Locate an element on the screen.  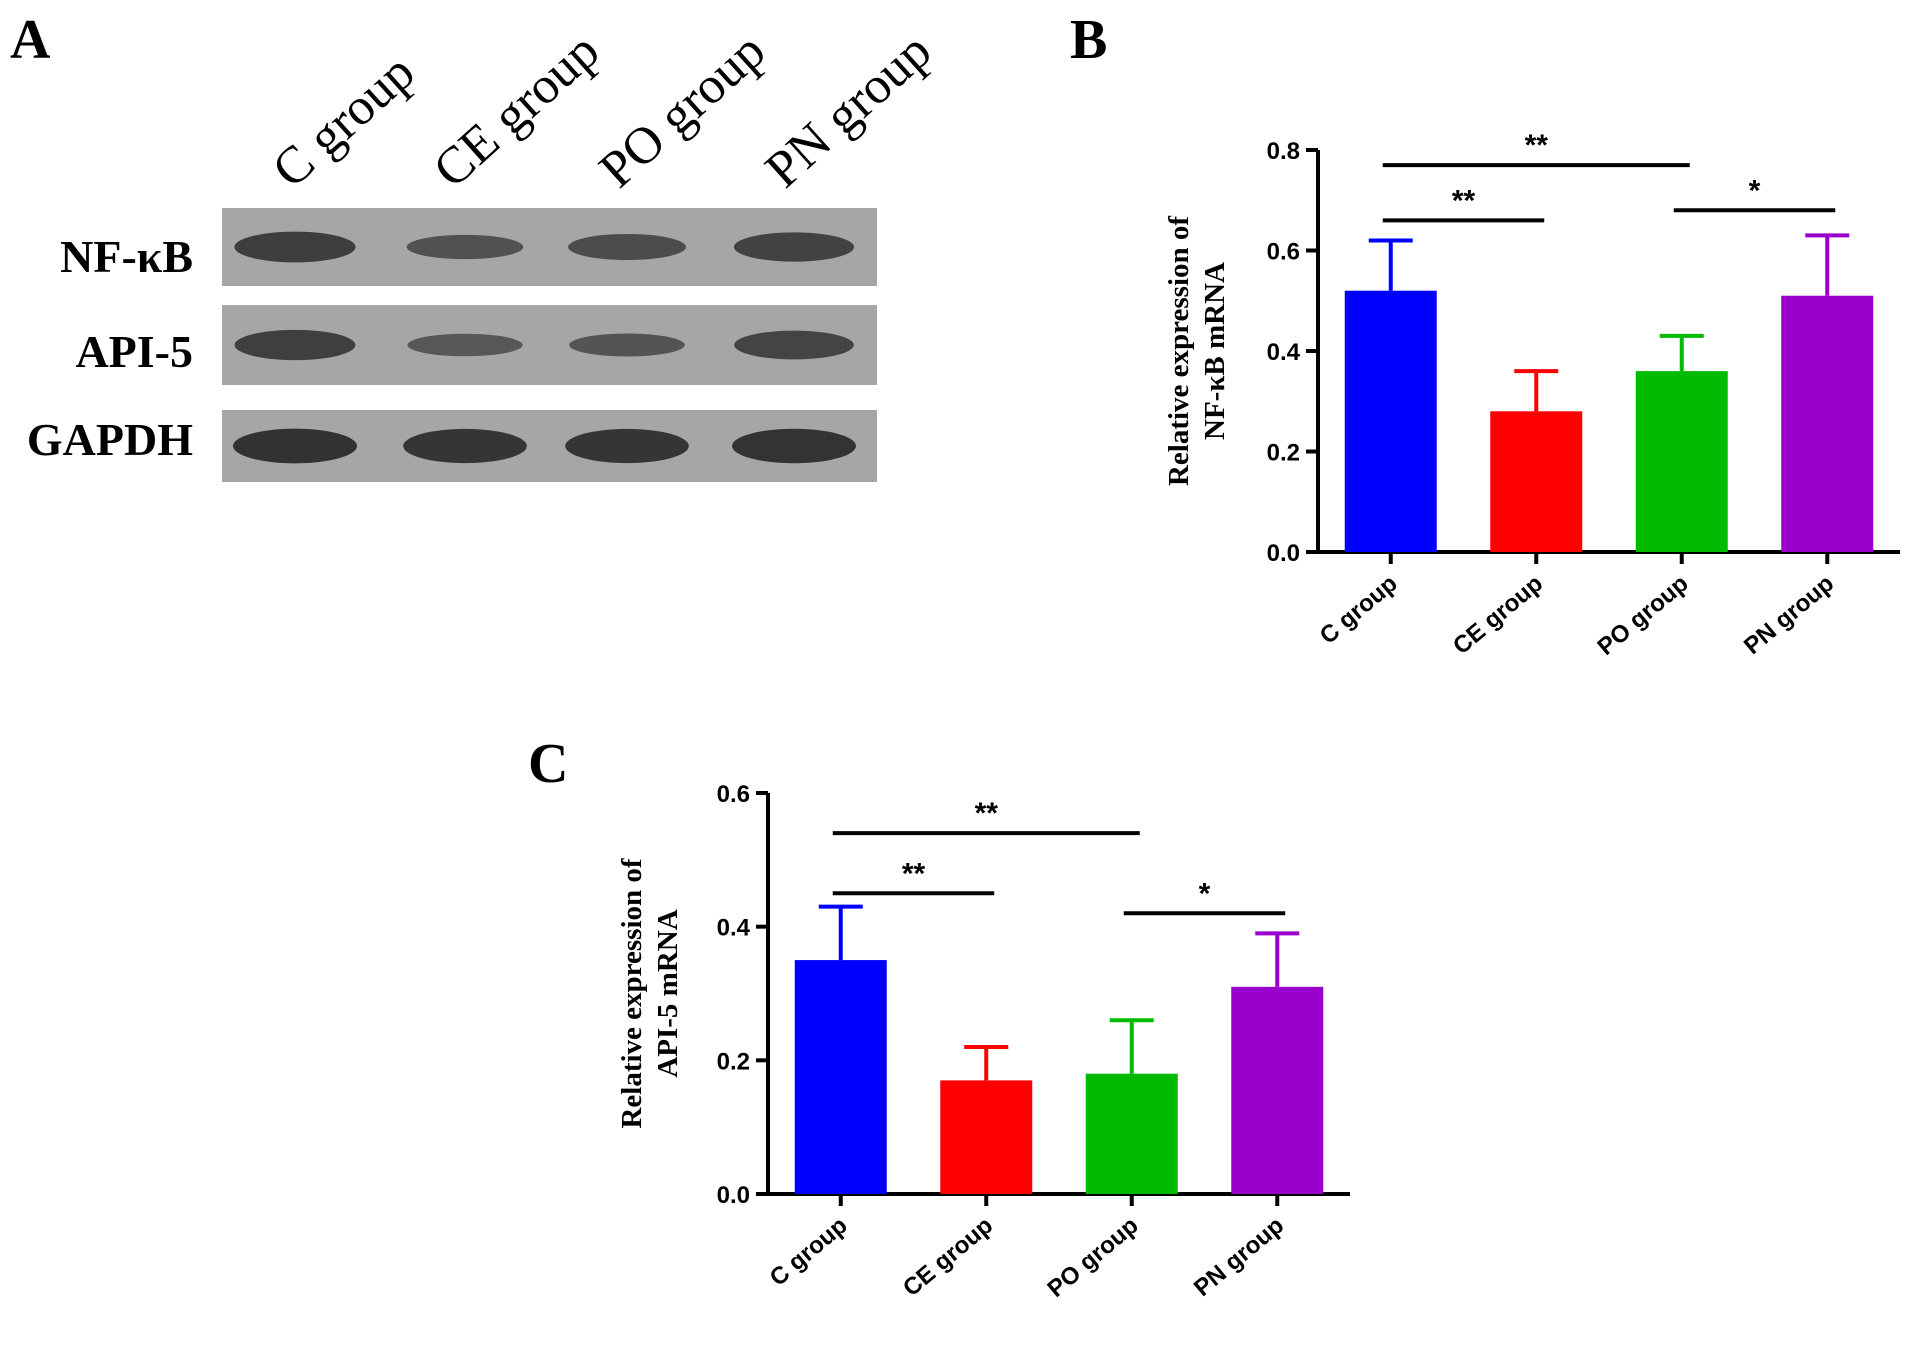
blot-lane-labels: C group CE group PO group PN group is located at coordinates (602, 110).